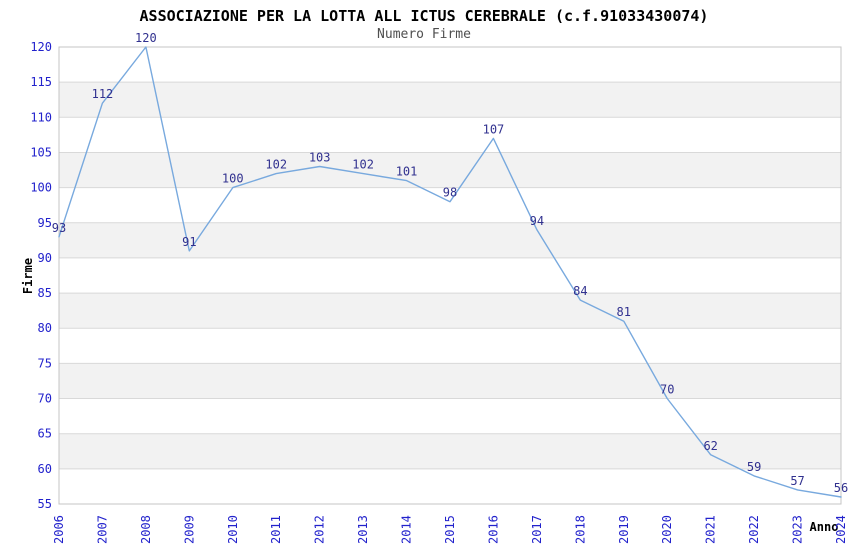  What do you see at coordinates (45, 504) in the screenshot?
I see `y-tick-label: 55` at bounding box center [45, 504].